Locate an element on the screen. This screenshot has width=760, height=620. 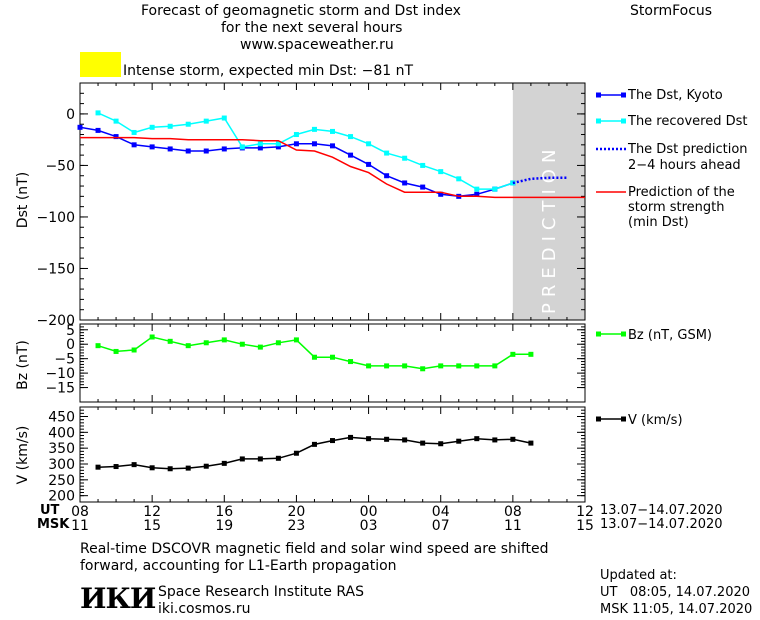
updated-ut: UT 08:05, 14.07.2020 is located at coordinates (675, 592).